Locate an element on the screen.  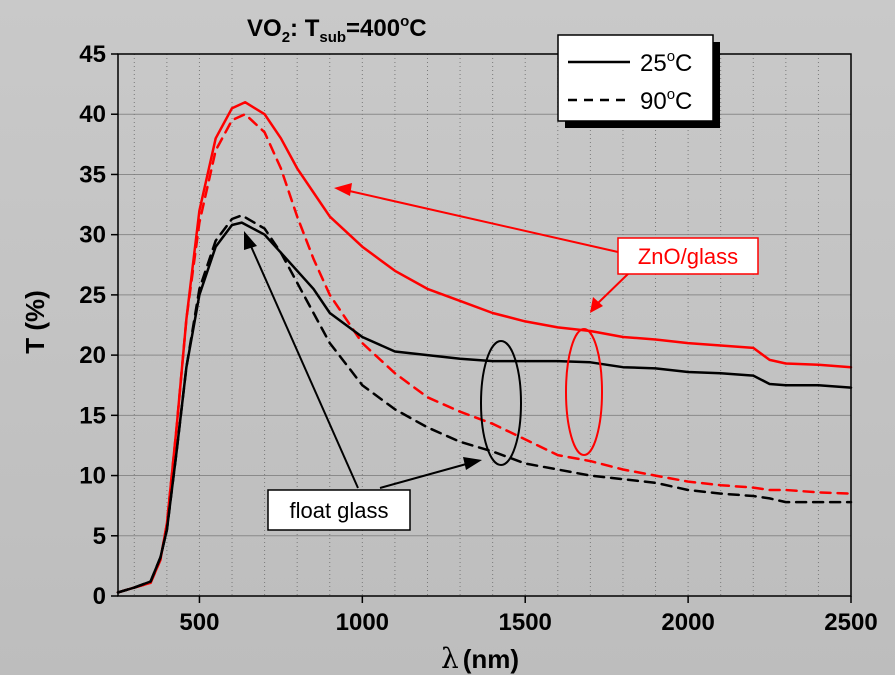
zno-arrow-to-ellipse is located at coordinates (613, 288).